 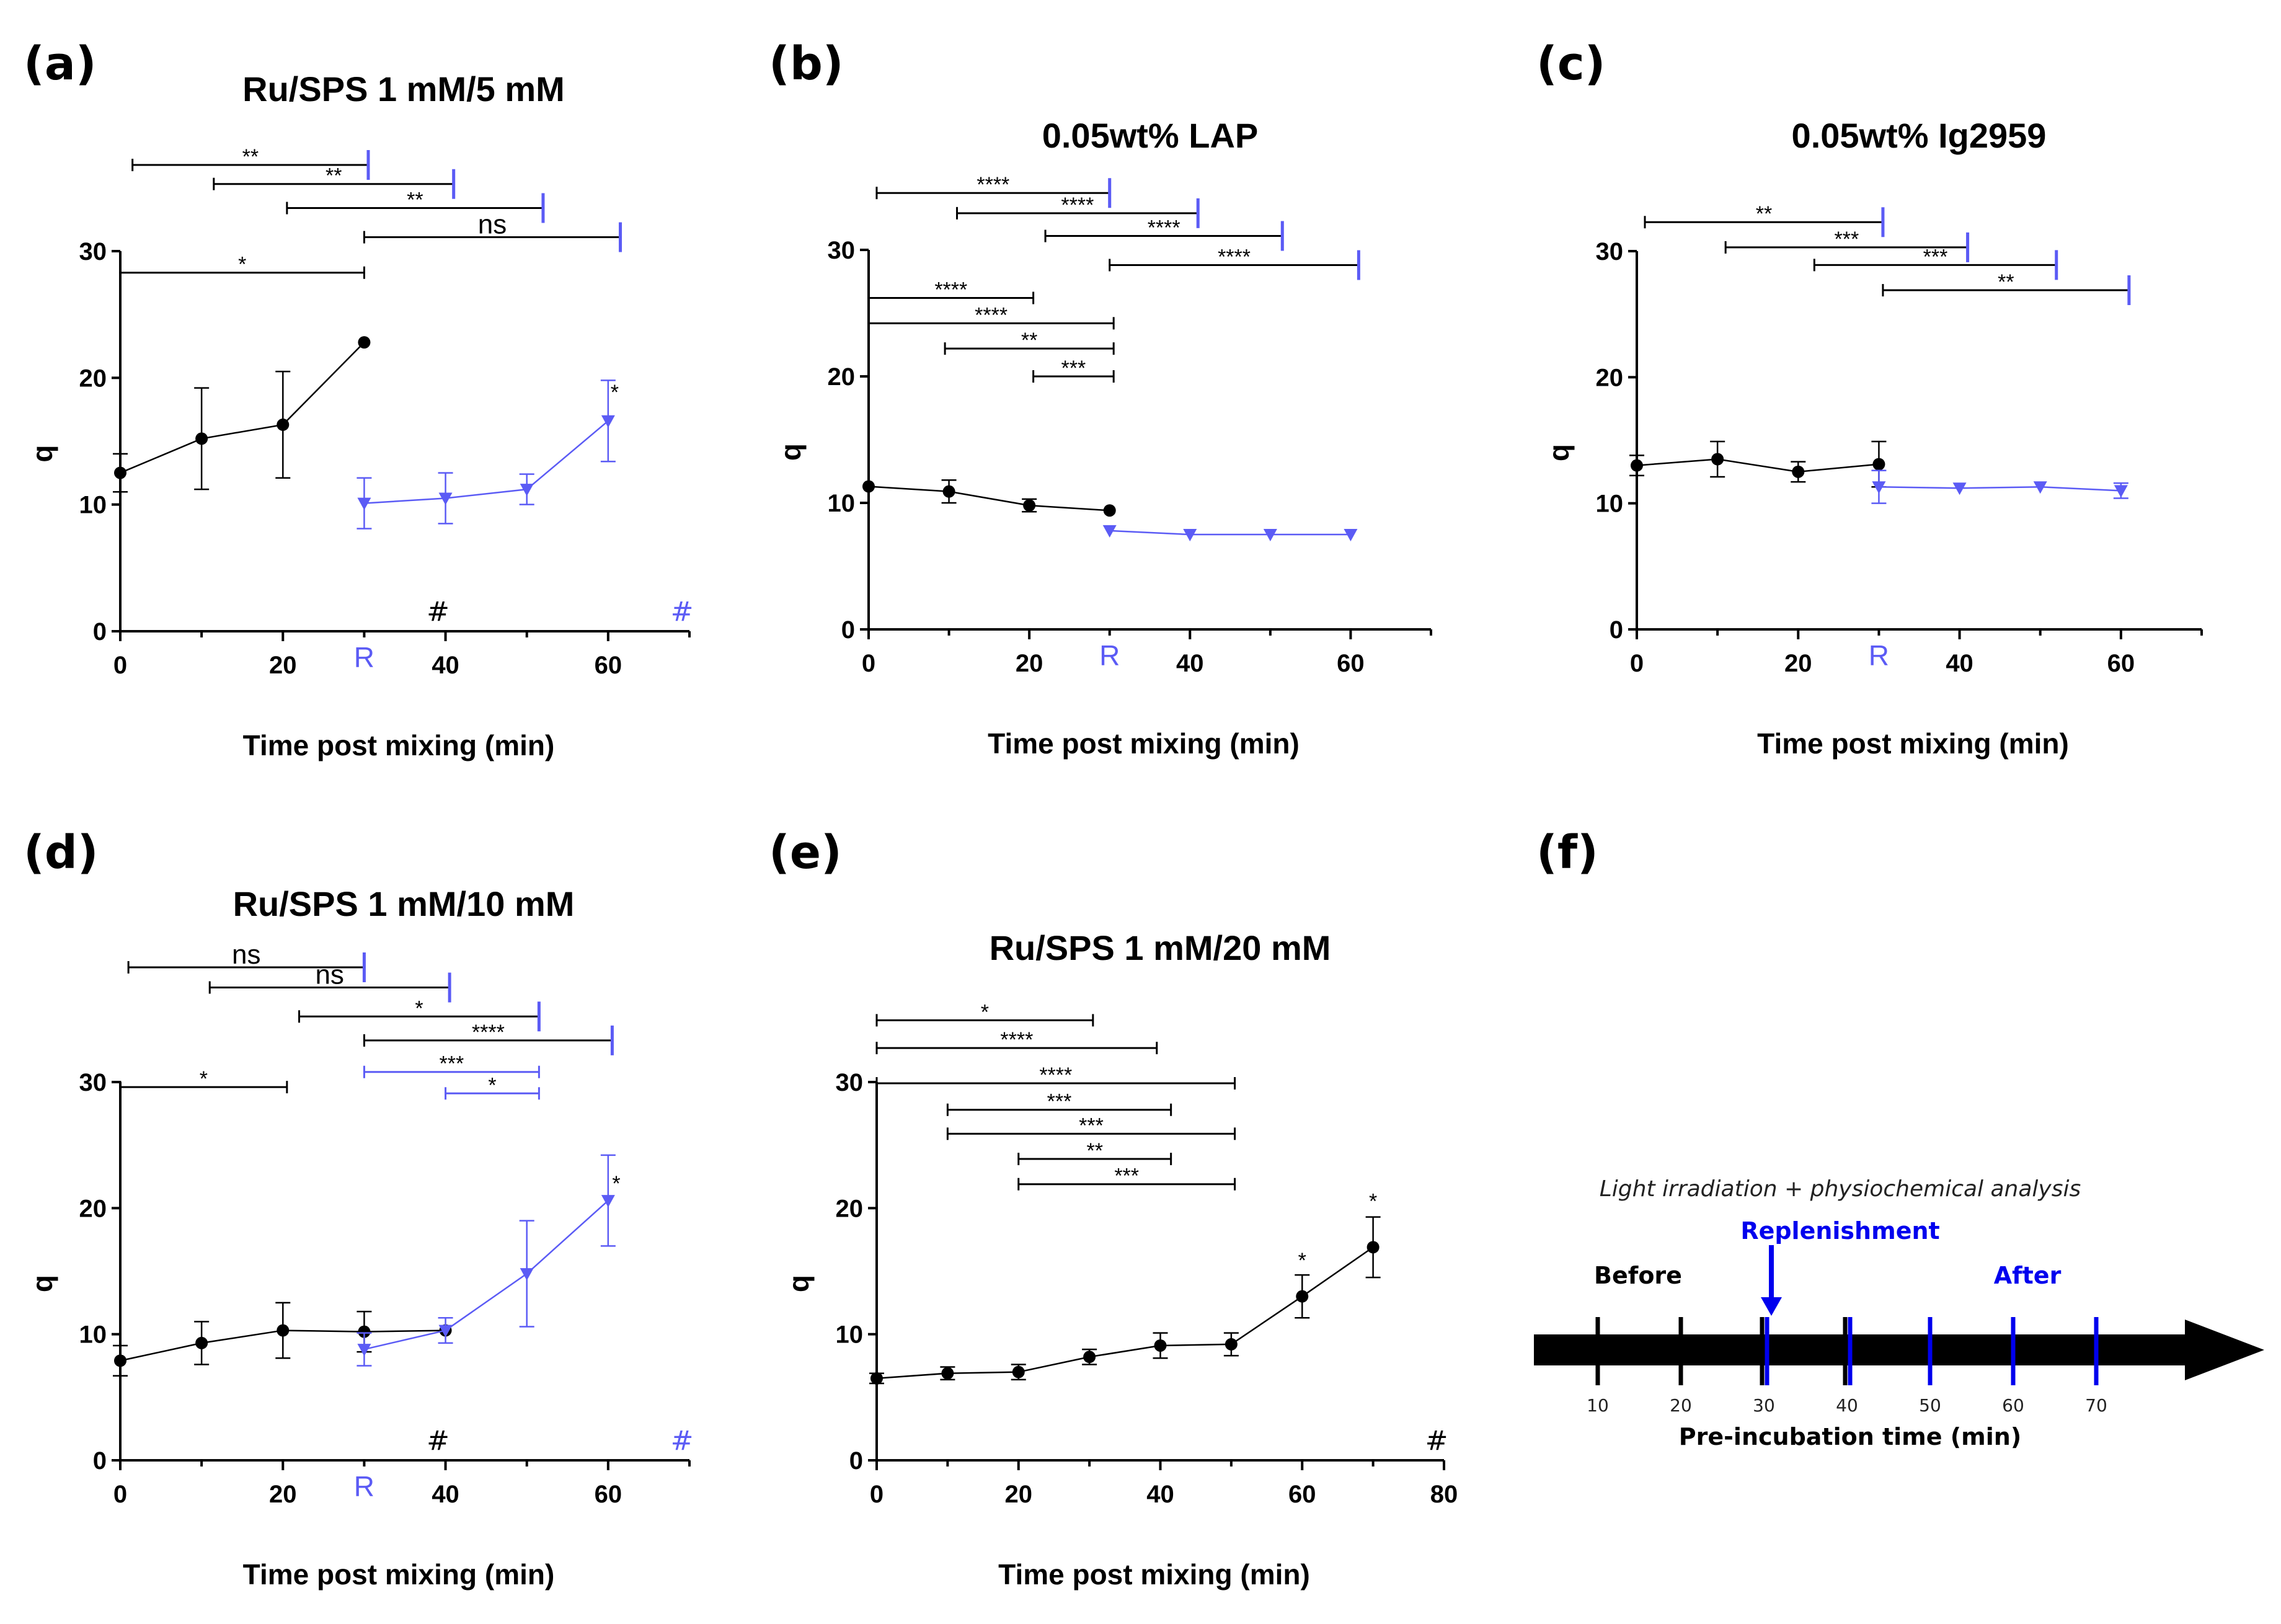 I want to click on panel-label-b: (b), so click(x=806, y=64).